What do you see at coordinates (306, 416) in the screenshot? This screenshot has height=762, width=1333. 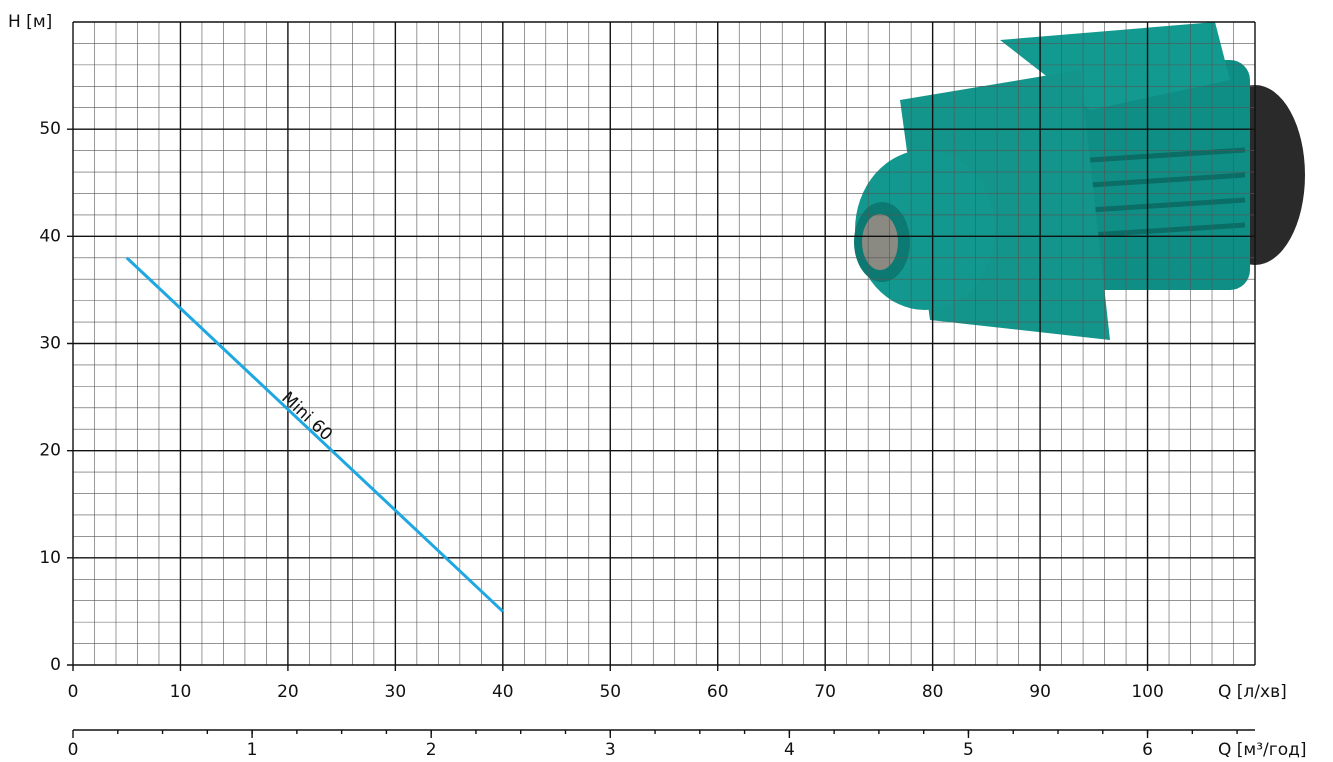 I see `series-label: Mini 60` at bounding box center [306, 416].